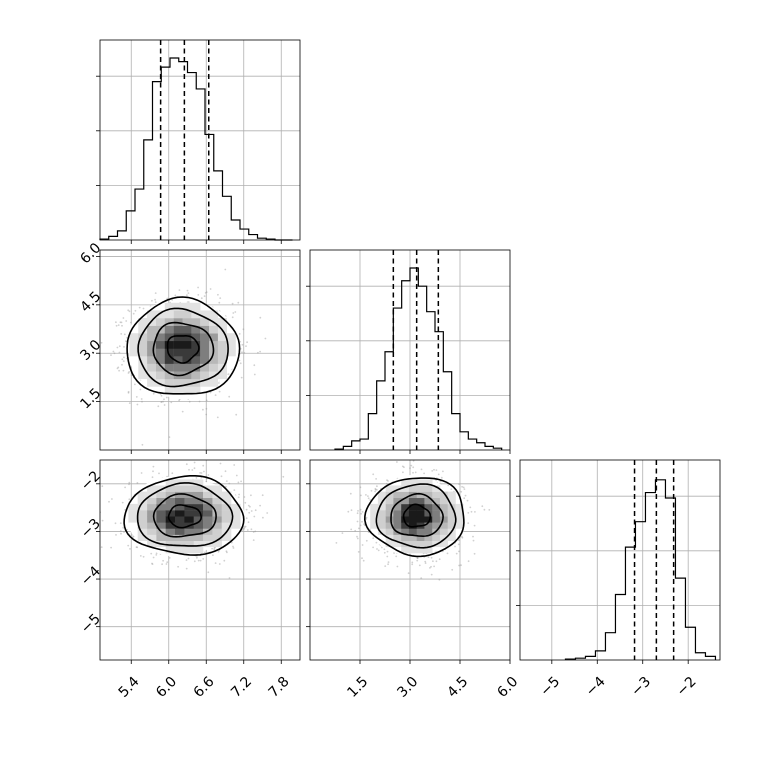 The width and height of the screenshot is (760, 760). Describe the element at coordinates (618, 579) in the screenshot. I see `histogram-panel-p2: −5 −4 −3 −2` at that location.